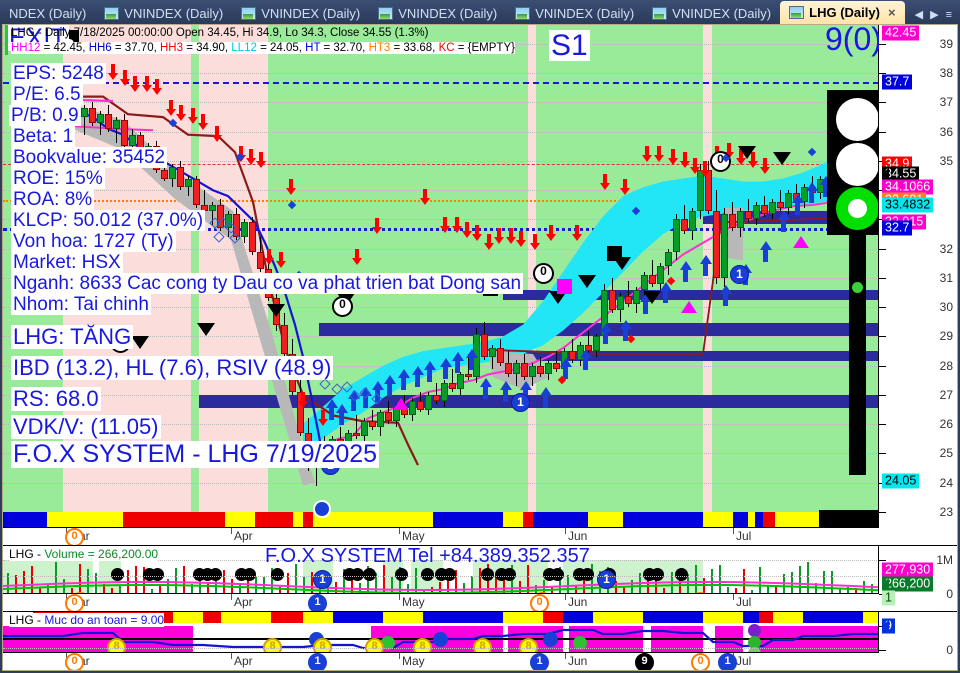 The height and width of the screenshot is (673, 960). What do you see at coordinates (946, 336) in the screenshot?
I see `axis-tick-label: 29` at bounding box center [946, 336].